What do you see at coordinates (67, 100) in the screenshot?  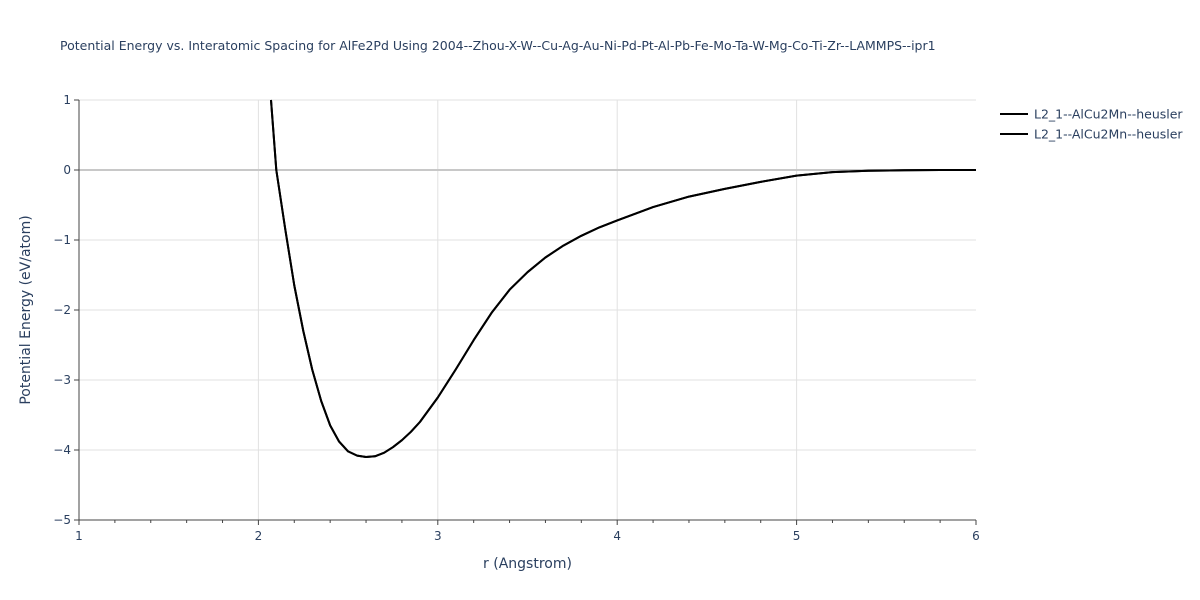 I see `y-tick-label: 1` at bounding box center [67, 100].